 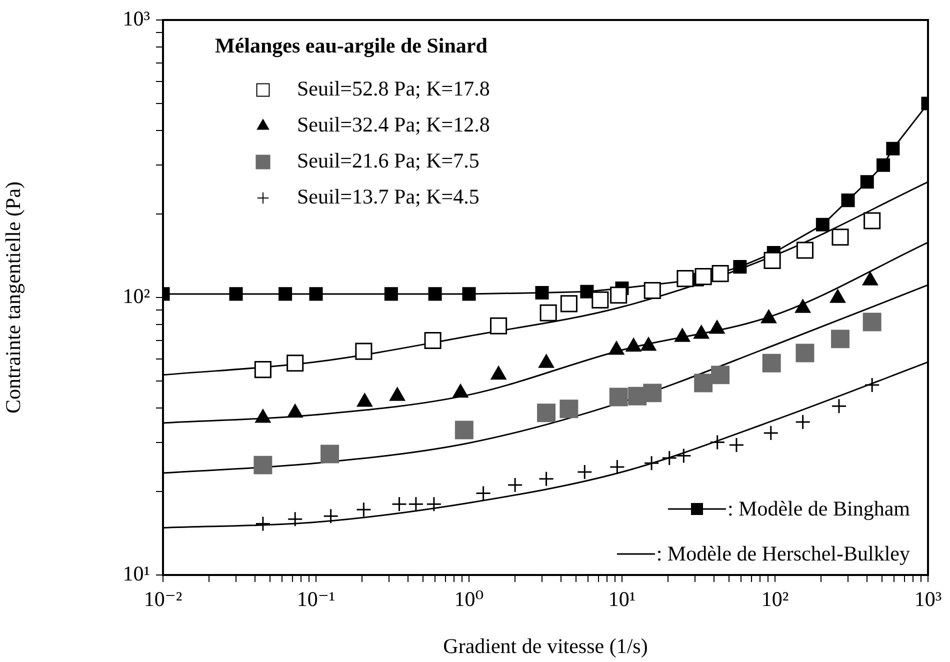 What do you see at coordinates (818, 508) in the screenshot?
I see `annotation: : Modèle de Bingham` at bounding box center [818, 508].